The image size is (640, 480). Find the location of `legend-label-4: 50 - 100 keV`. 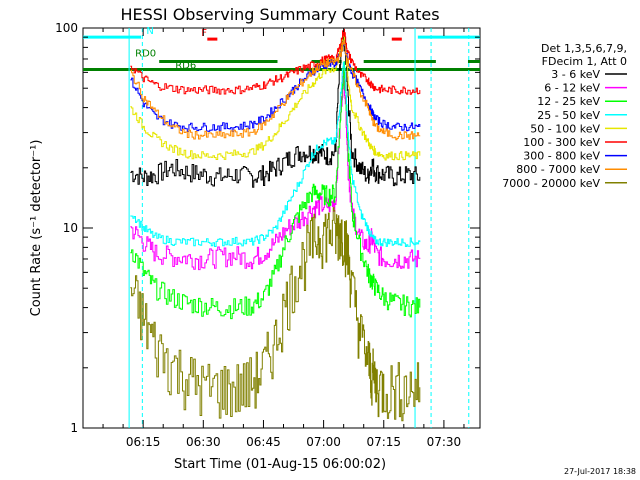

legend-label-4: 50 - 100 keV is located at coordinates (565, 128).